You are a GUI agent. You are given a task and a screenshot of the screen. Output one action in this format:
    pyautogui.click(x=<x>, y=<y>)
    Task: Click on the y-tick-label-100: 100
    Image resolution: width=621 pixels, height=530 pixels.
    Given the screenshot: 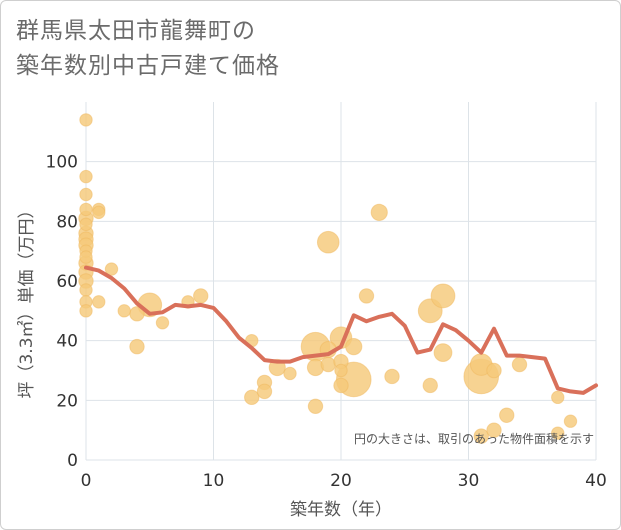 What is the action you would take?
    pyautogui.click(x=62, y=163)
    